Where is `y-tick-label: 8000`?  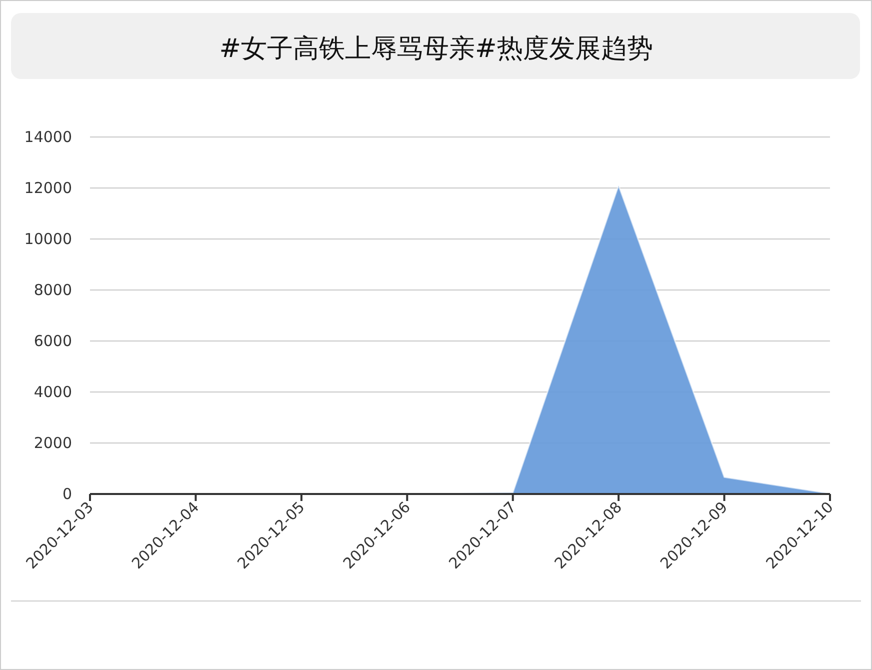
y-tick-label: 8000 is located at coordinates (53, 290).